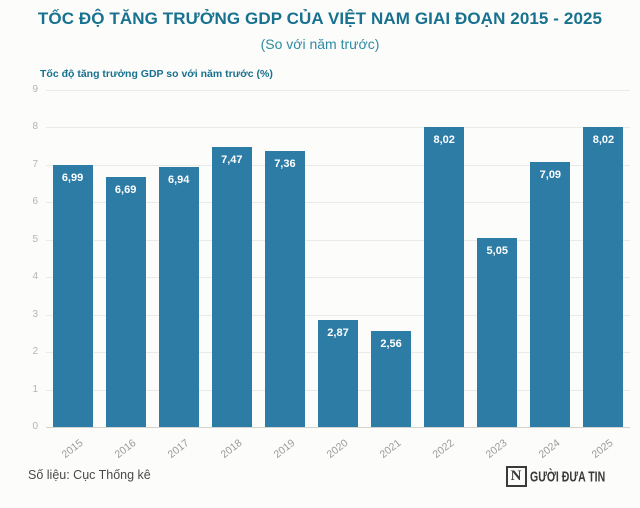  I want to click on bar-2016: 6,69, so click(125, 301).